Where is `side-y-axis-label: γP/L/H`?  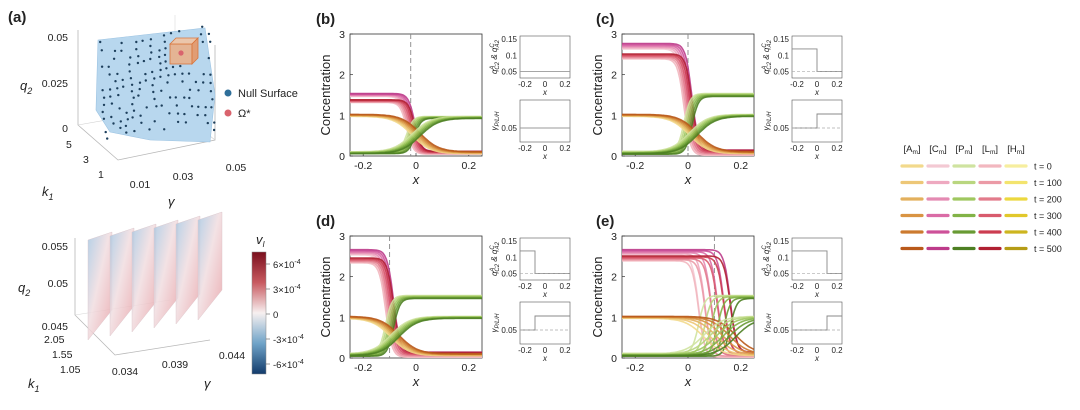
side-y-axis-label: γP/L/H is located at coordinates (767, 121).